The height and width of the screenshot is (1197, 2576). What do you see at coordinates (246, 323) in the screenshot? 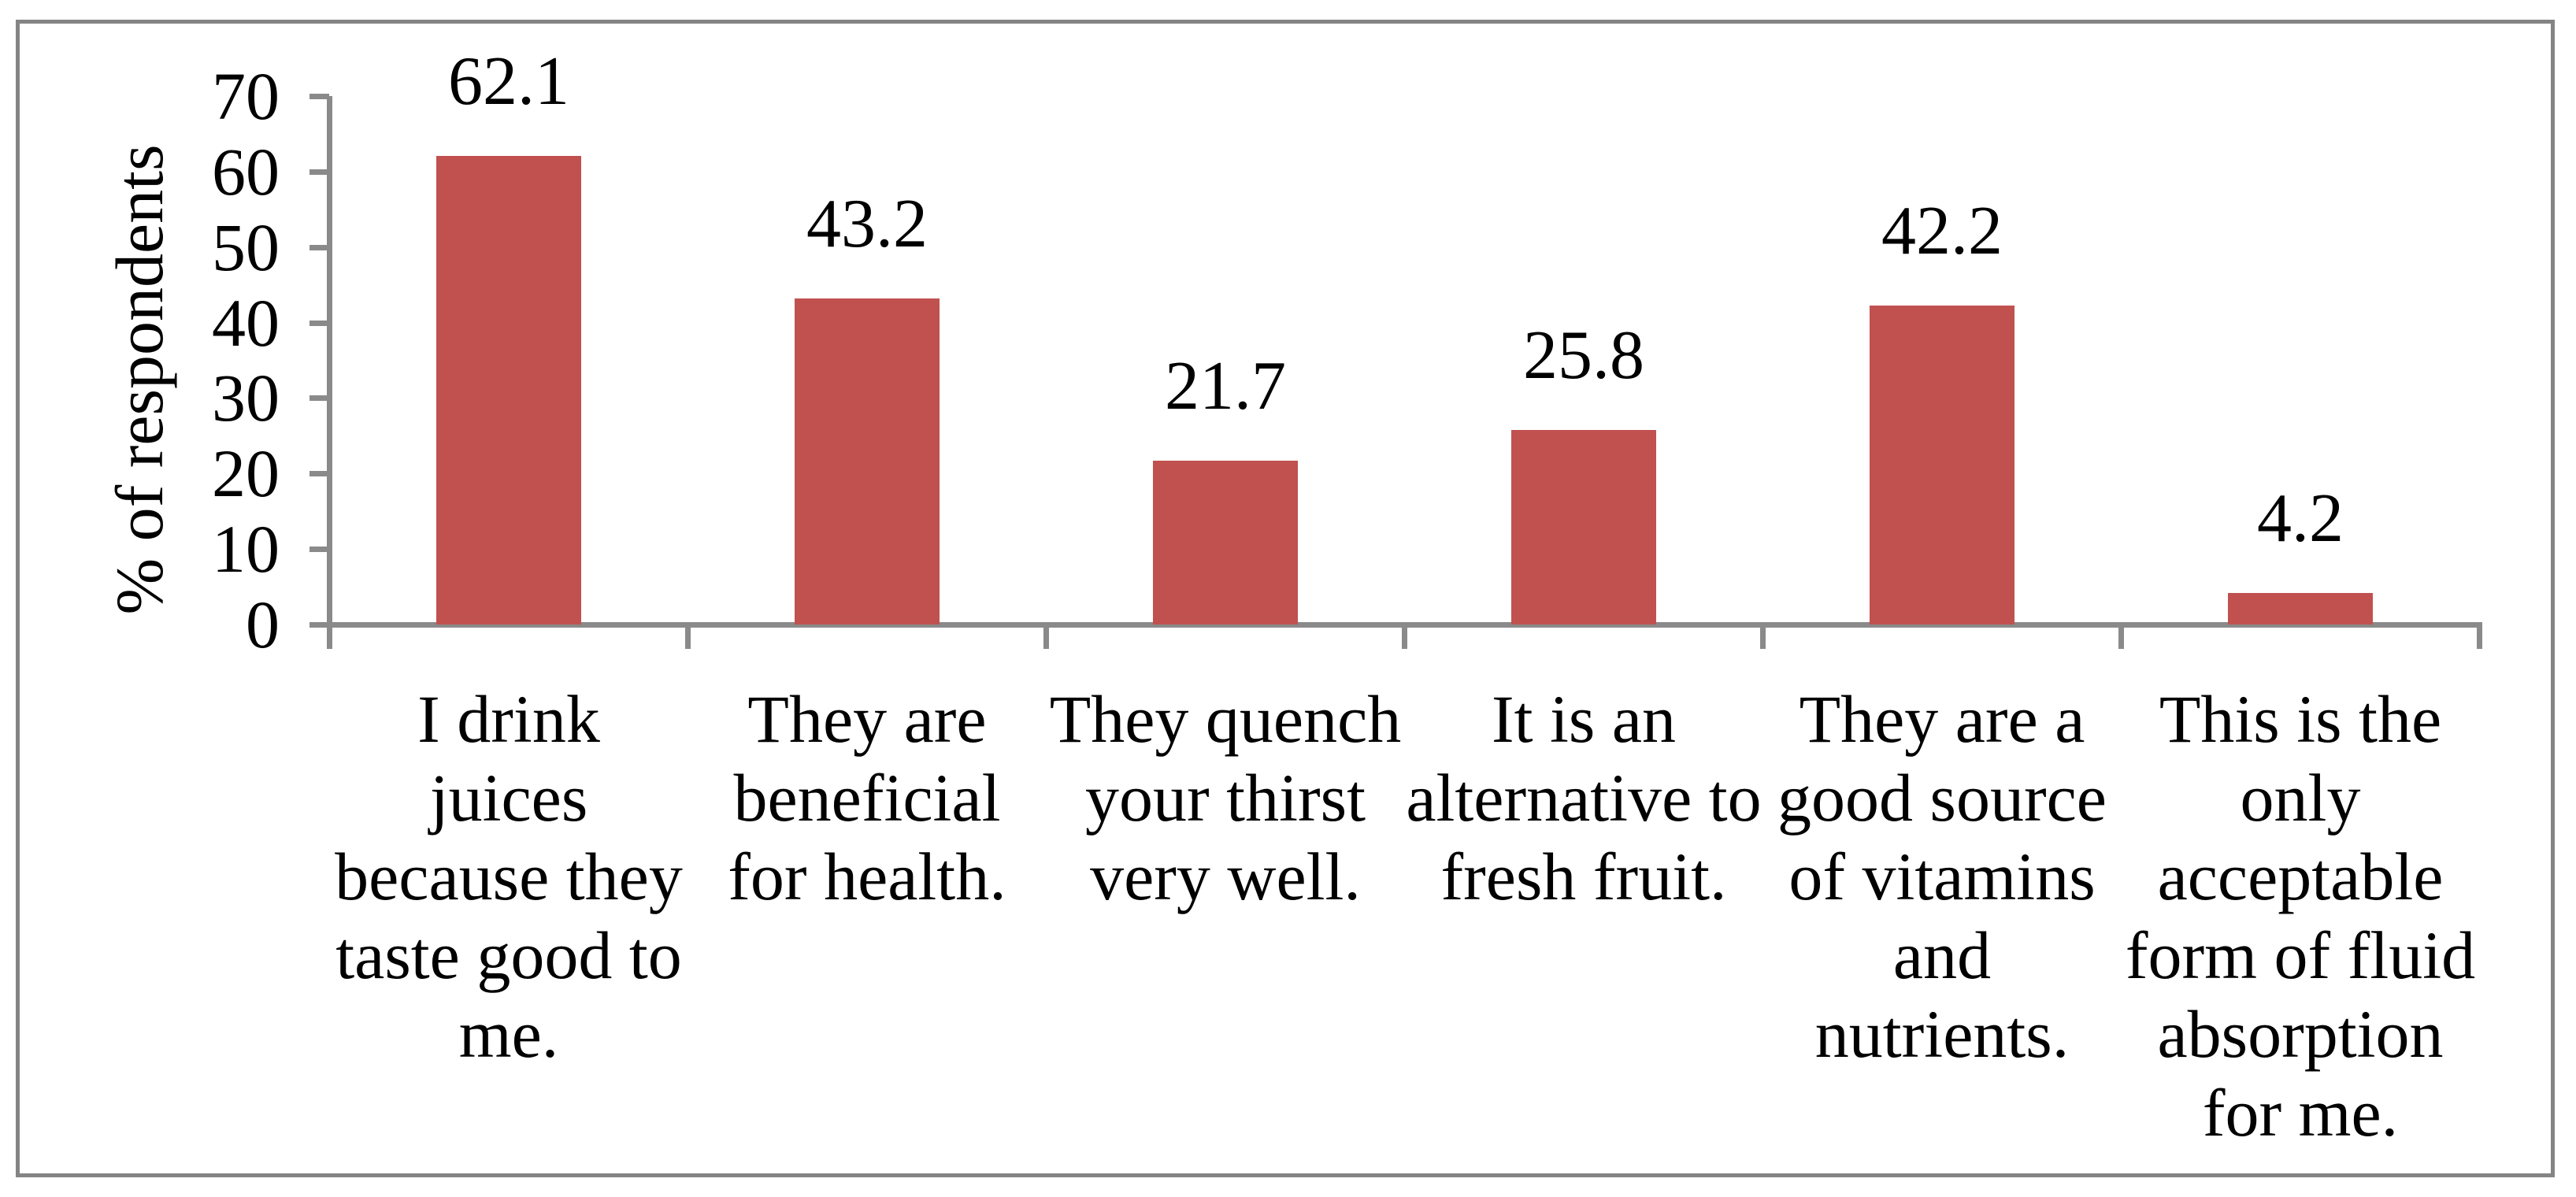
I see `y-tick-label: 40` at bounding box center [246, 323].